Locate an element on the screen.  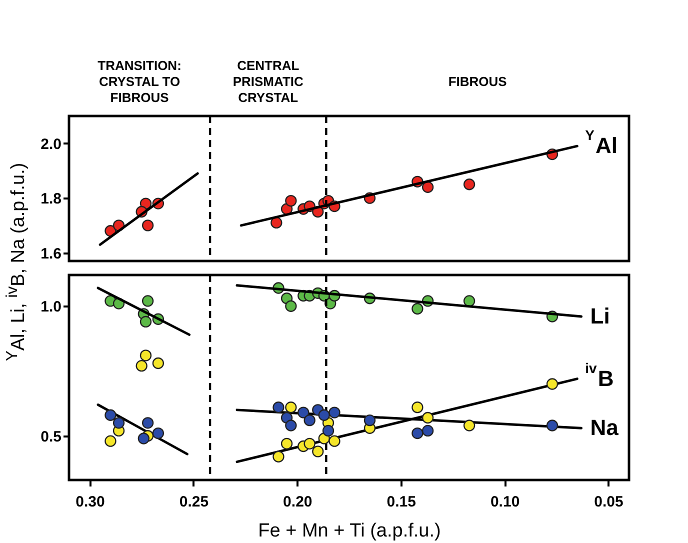
x-tick-label: 0.15 is located at coordinates (401, 502).